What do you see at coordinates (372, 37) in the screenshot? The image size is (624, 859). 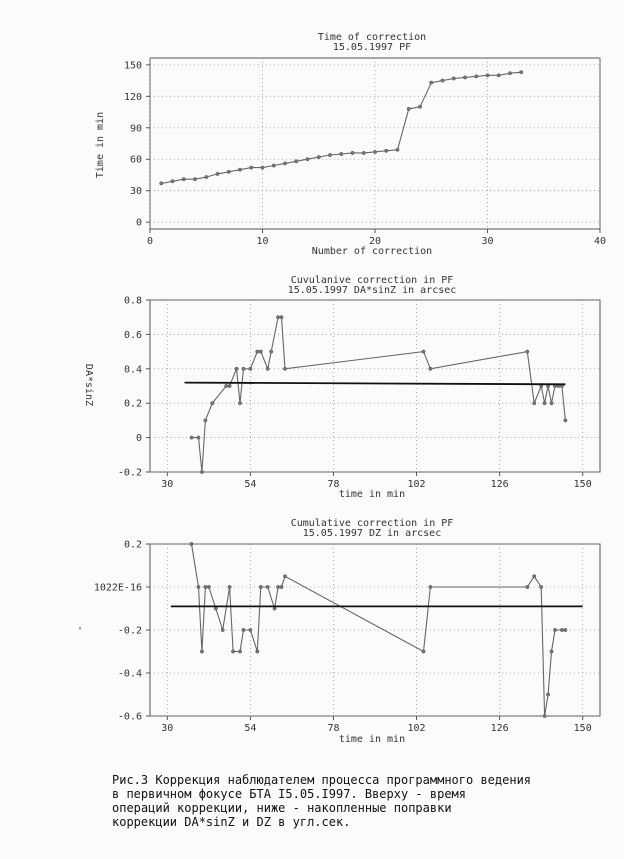 I see `chart-title: Time of correction` at bounding box center [372, 37].